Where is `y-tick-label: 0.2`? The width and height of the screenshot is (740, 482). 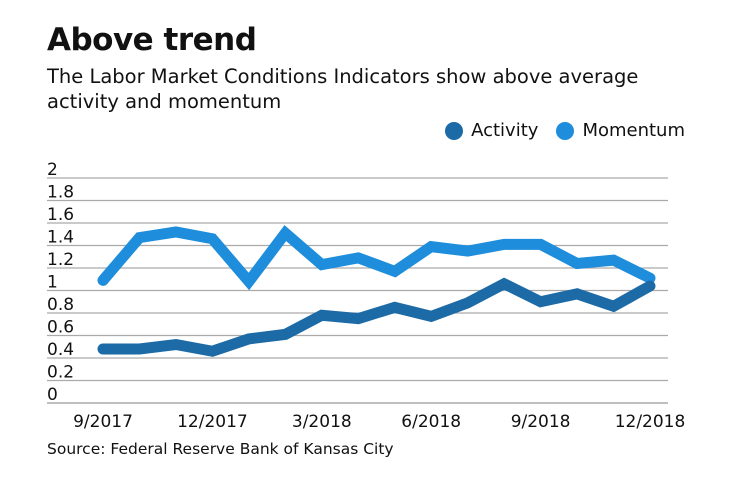 y-tick-label: 0.2 is located at coordinates (60, 373).